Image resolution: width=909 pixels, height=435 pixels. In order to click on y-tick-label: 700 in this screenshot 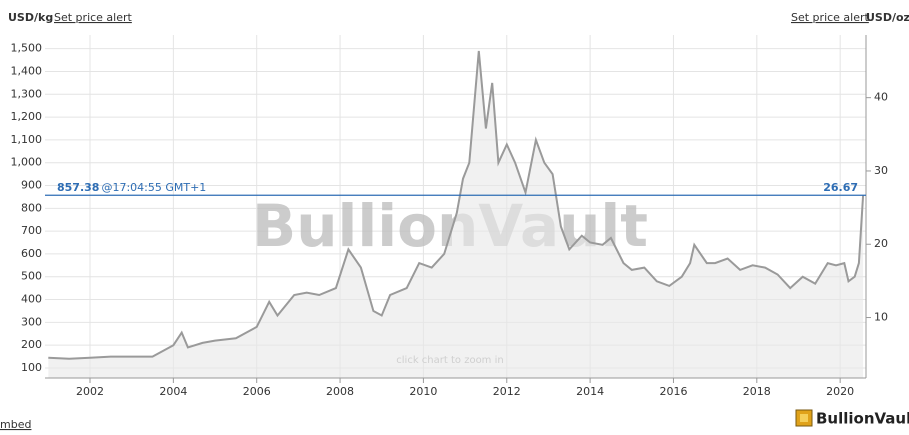, I will do `click(31, 230)`.